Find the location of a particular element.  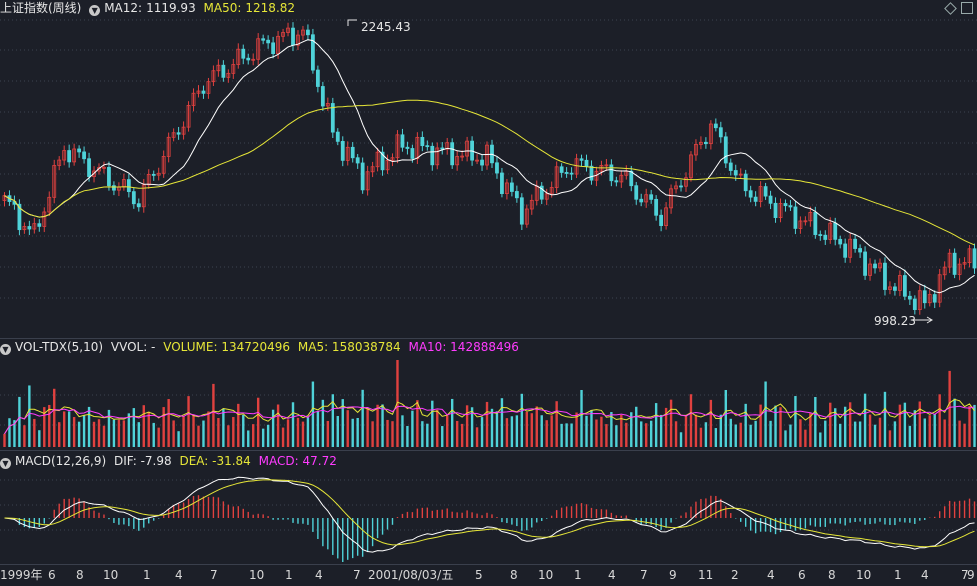

x-axis-tick-label: 6 is located at coordinates (802, 575).